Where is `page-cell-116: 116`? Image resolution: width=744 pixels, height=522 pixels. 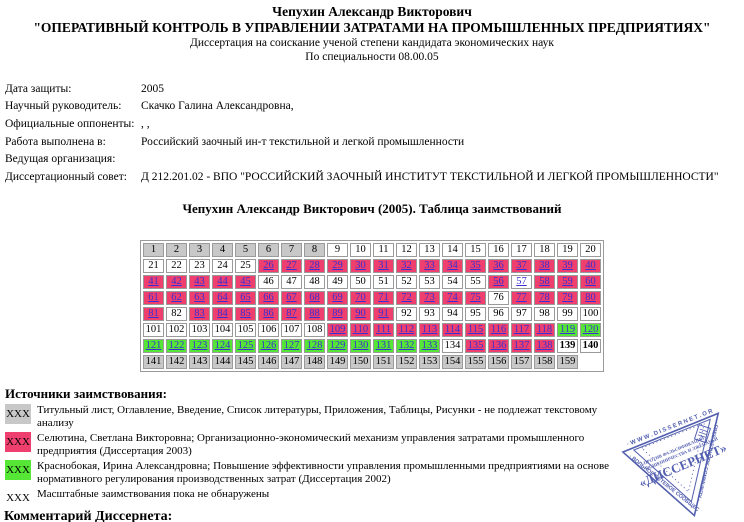
page-cell-116: 116 is located at coordinates (498, 330).